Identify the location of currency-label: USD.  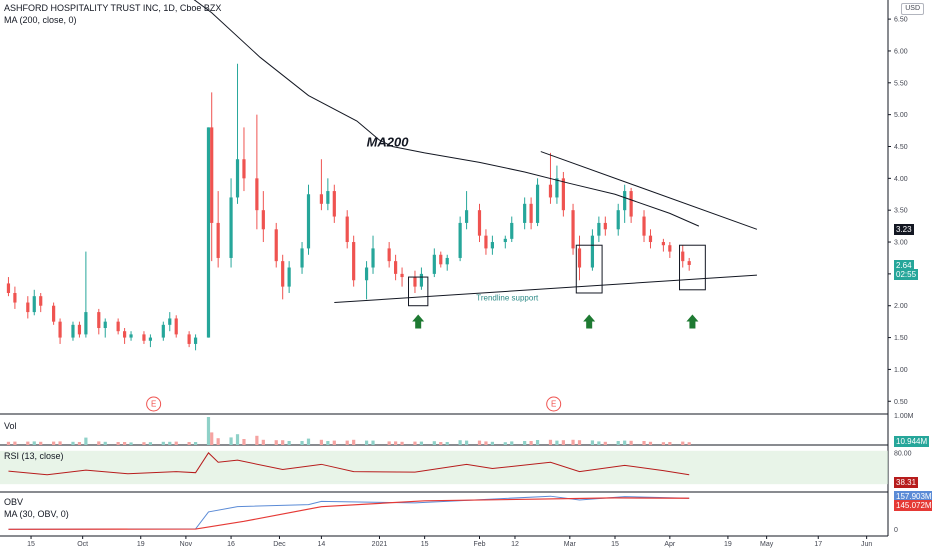
(912, 9).